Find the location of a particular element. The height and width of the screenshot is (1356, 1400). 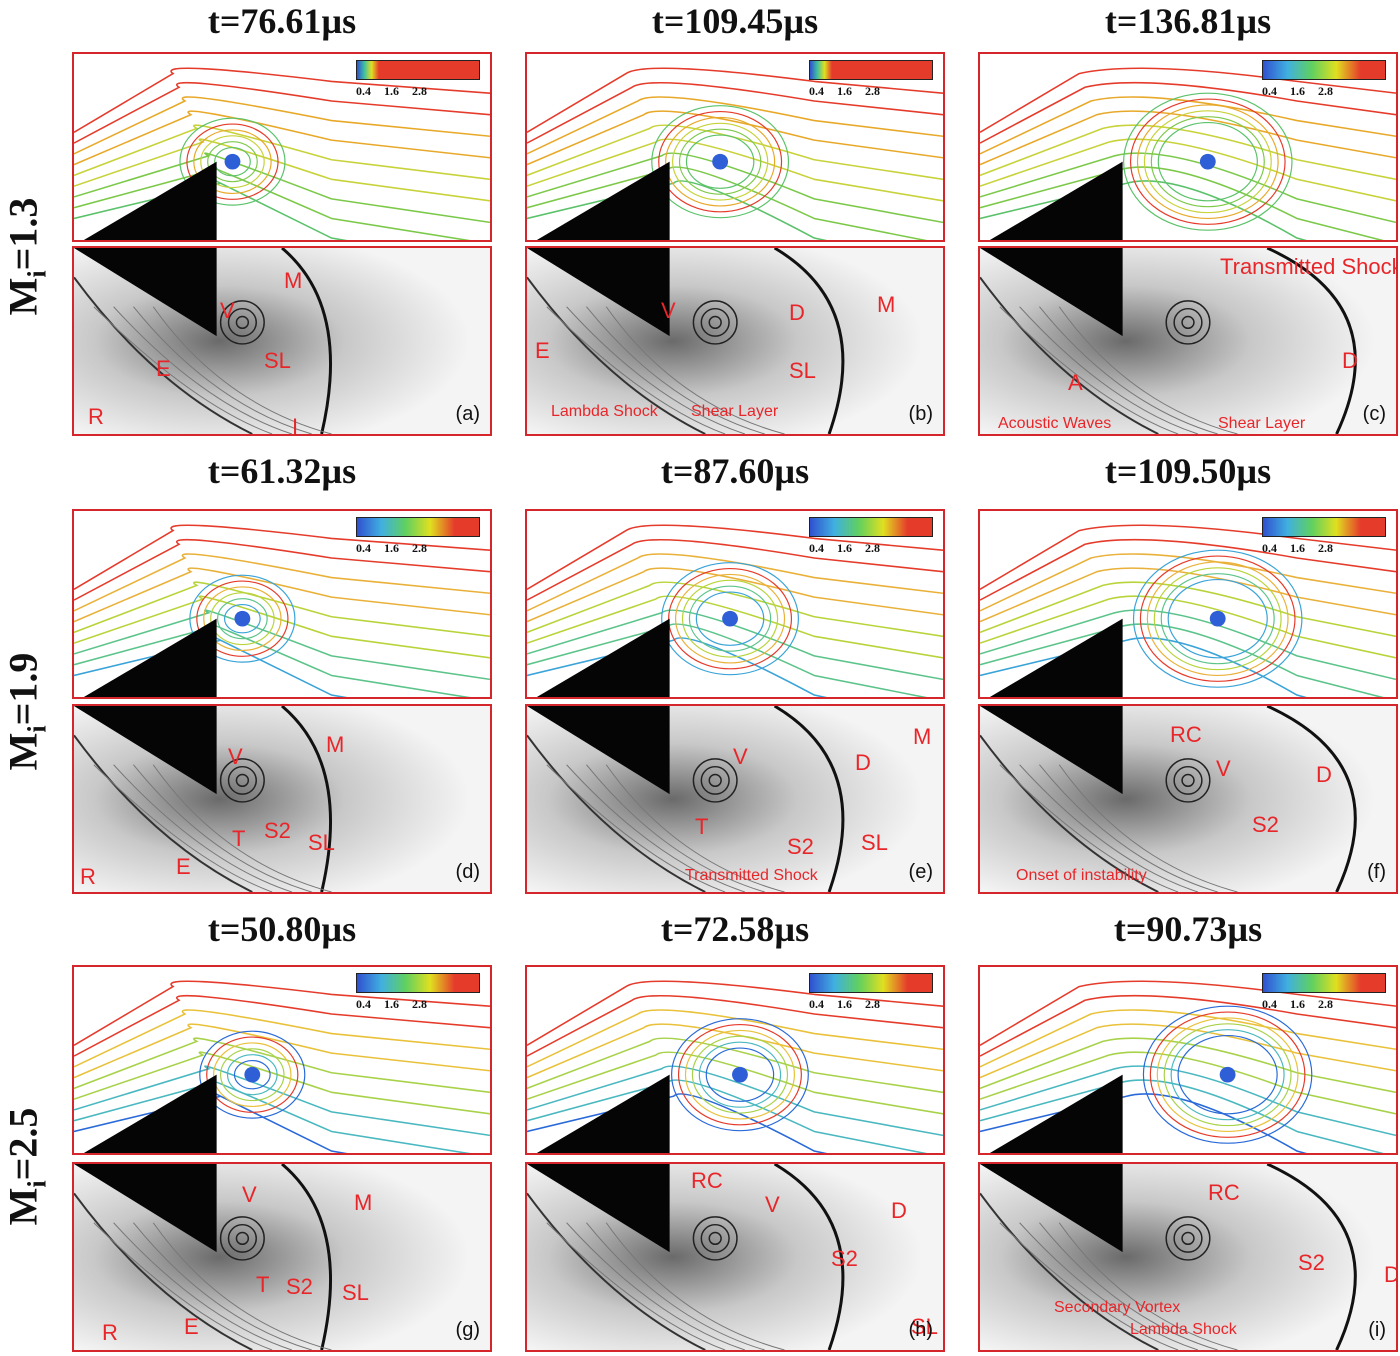

flow-feature-label: Secondary Vortex is located at coordinates (1117, 1307).